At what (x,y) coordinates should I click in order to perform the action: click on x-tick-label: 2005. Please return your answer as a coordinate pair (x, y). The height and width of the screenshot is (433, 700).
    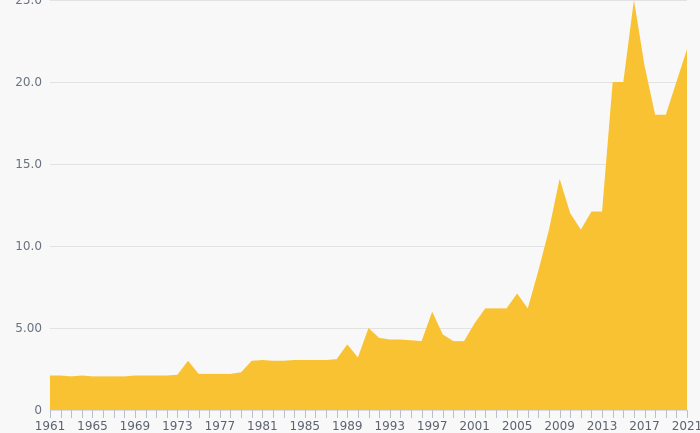
    Looking at the image, I should click on (517, 426).